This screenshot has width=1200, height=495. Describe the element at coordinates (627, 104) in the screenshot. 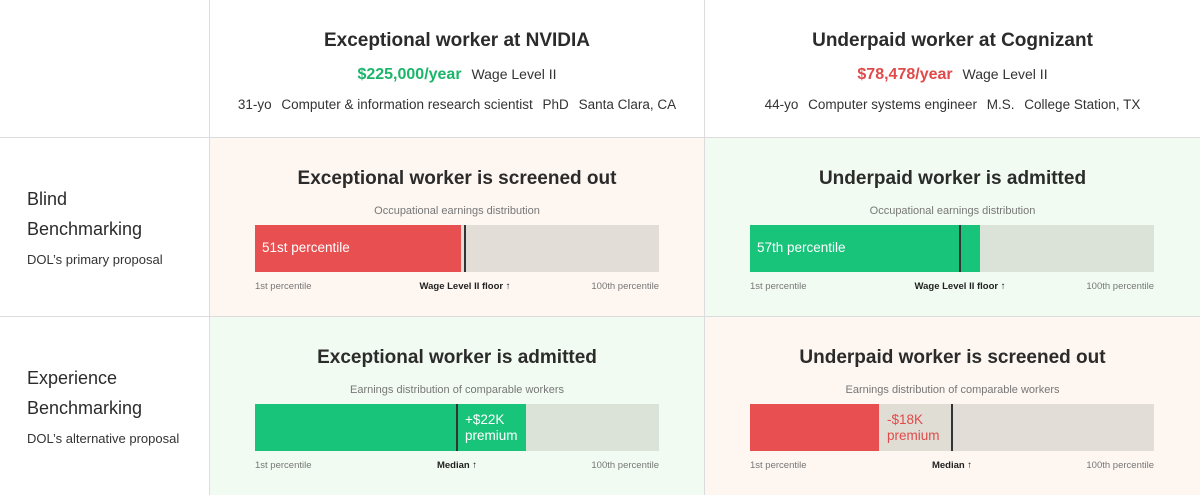

I see `worker-location: Santa Clara, CA` at that location.